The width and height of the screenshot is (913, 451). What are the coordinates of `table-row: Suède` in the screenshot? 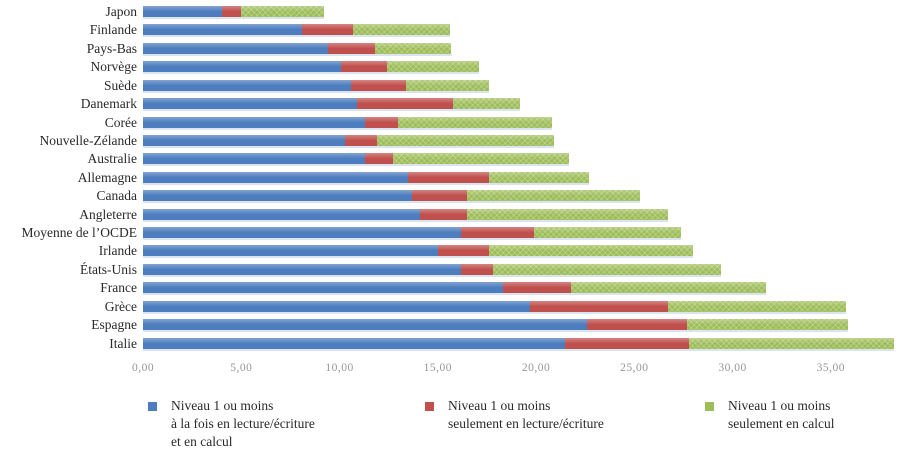 It's located at (456, 86).